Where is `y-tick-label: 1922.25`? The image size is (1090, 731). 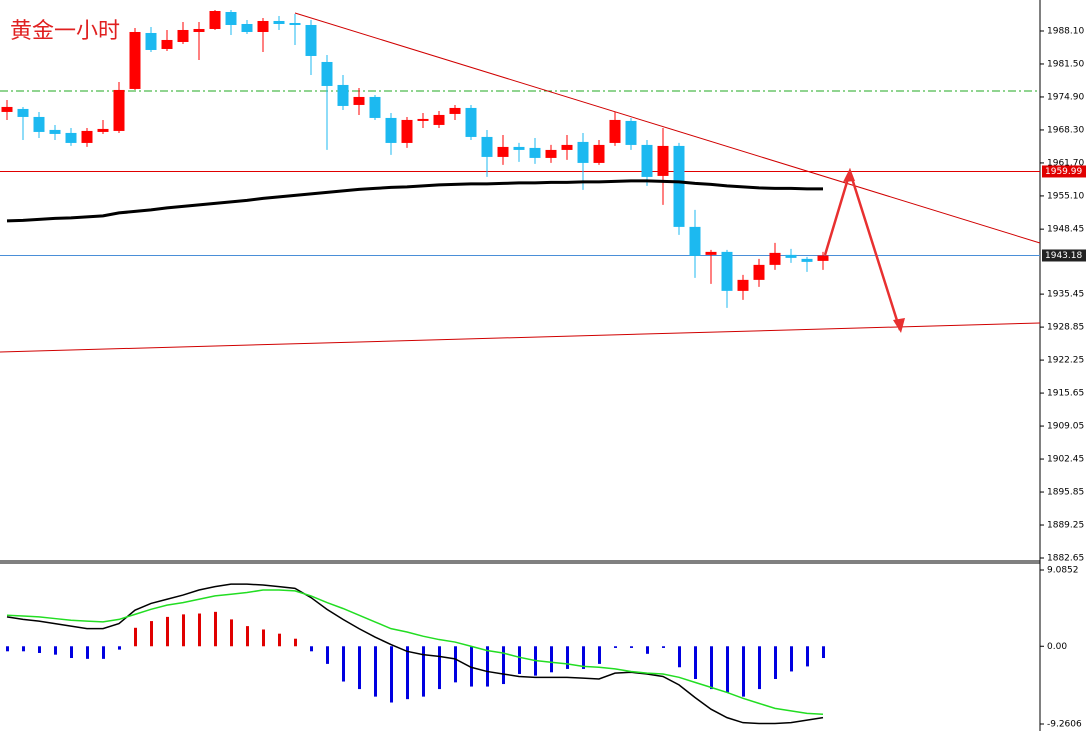
y-tick-label: 1922.25 is located at coordinates (1065, 361).